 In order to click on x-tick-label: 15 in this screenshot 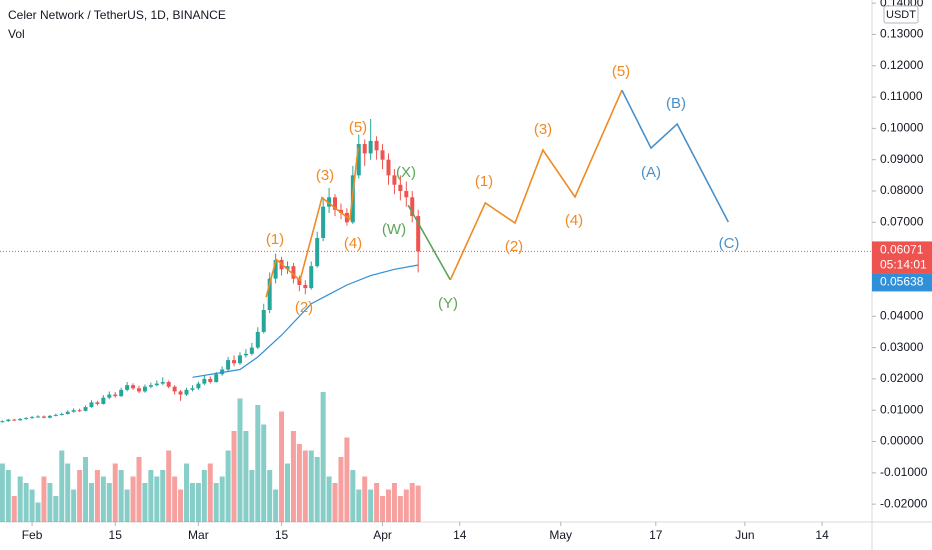, I will do `click(282, 535)`.